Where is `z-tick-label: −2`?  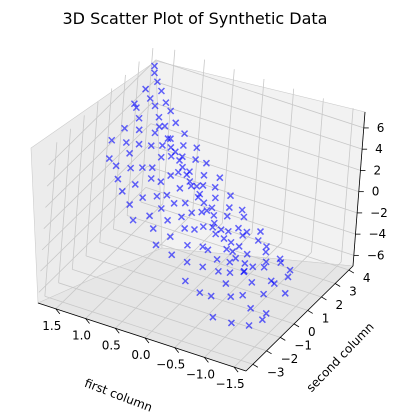 z-tick-label: −2 is located at coordinates (379, 213).